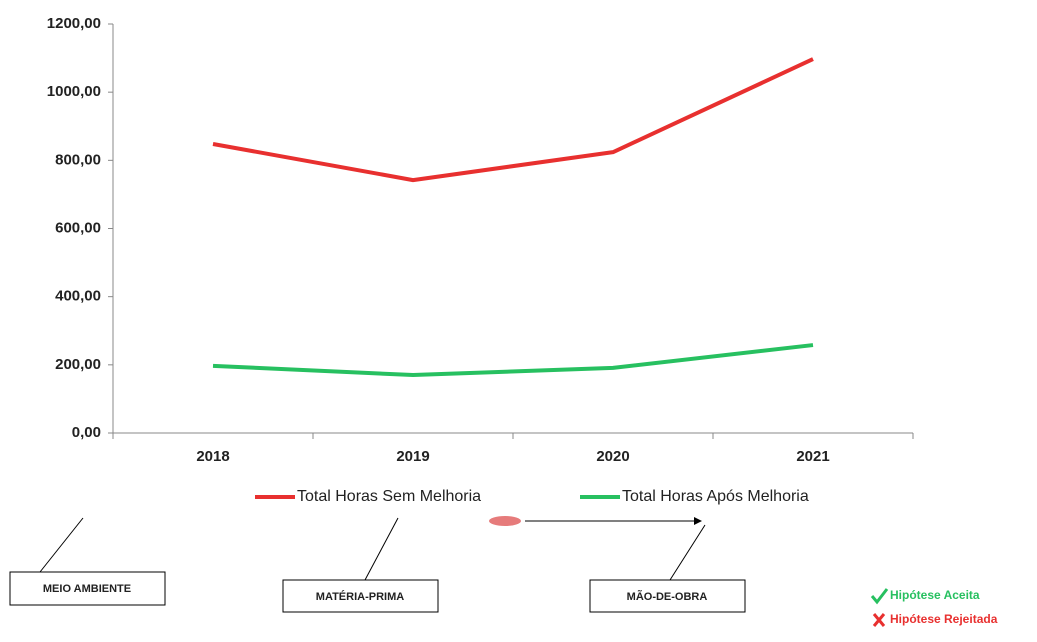  What do you see at coordinates (505, 521) in the screenshot?
I see `blob` at bounding box center [505, 521].